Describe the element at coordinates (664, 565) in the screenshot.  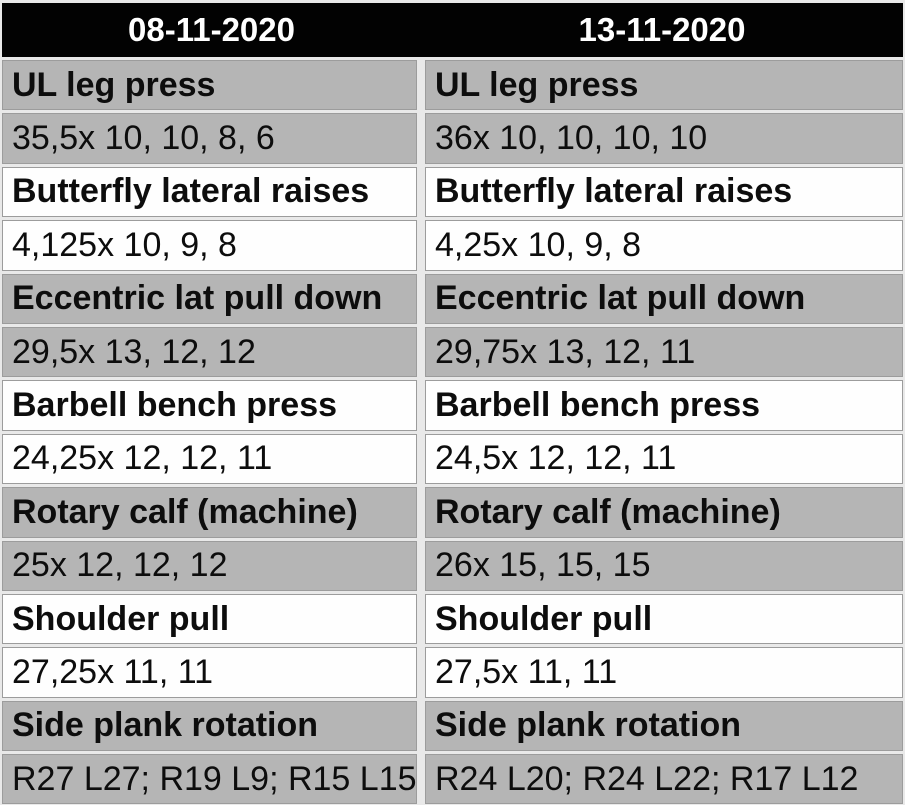
I see `exercise-sets-cell: 26x 15, 15, 15` at that location.